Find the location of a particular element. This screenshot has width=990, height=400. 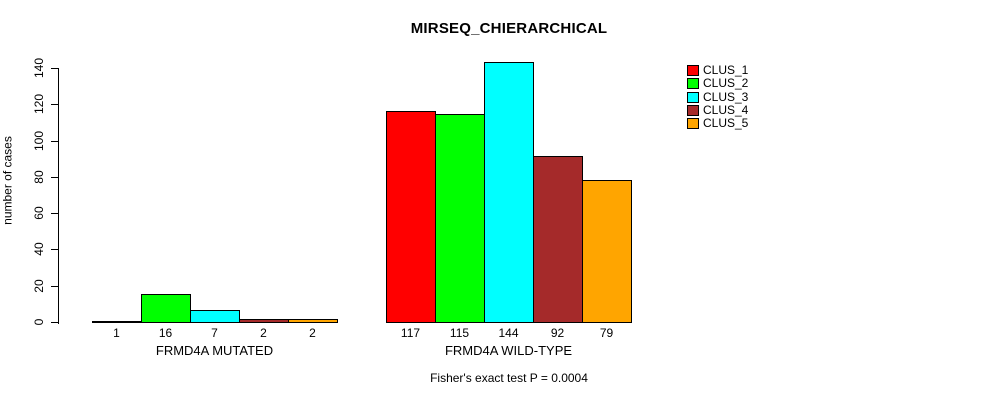

caption-fishers-test: Fisher's exact test P = 0.0004 is located at coordinates (509, 378).